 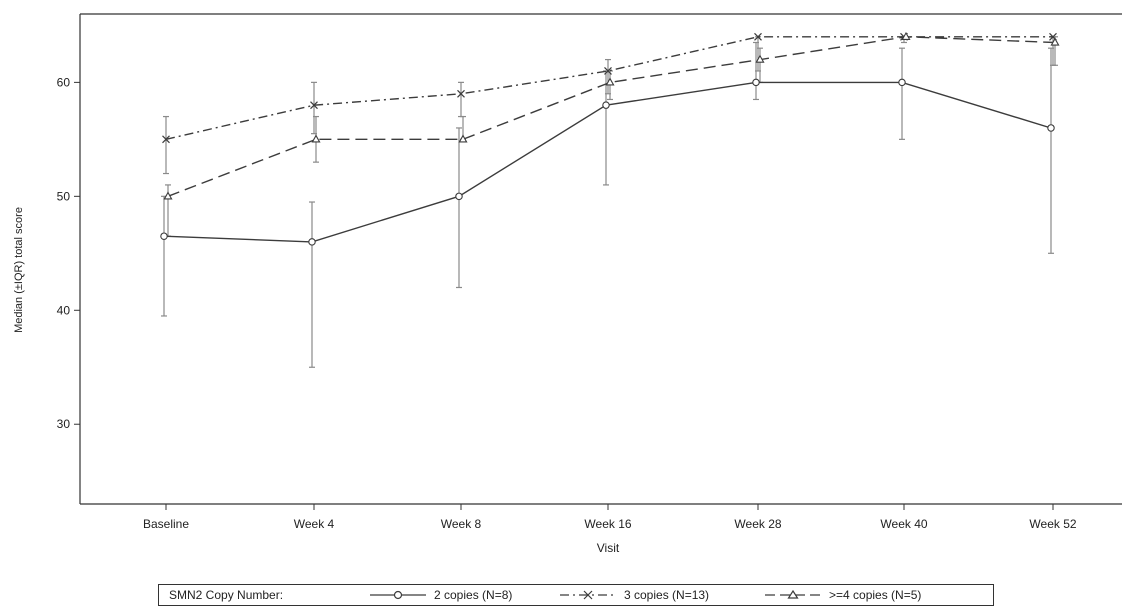 I want to click on y-tick-label: 50, so click(x=64, y=196).